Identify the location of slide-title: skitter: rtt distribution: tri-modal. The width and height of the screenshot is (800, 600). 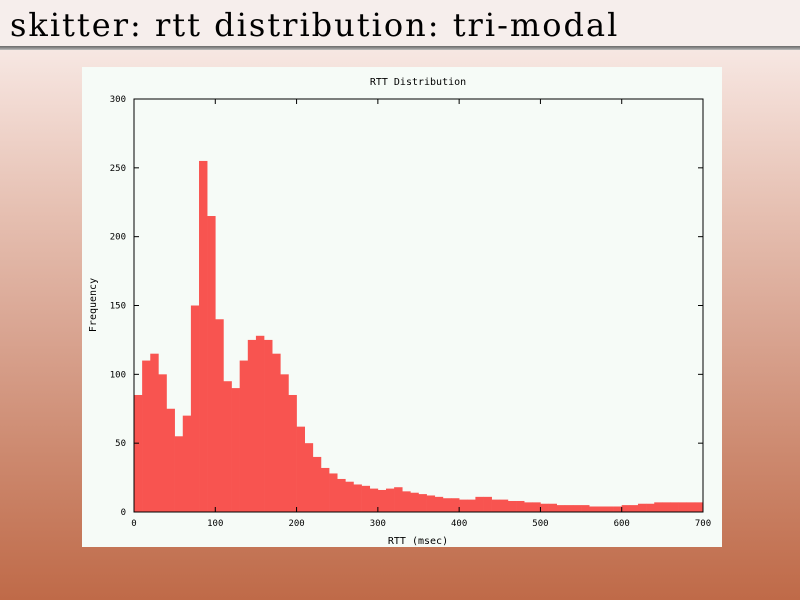
(315, 25).